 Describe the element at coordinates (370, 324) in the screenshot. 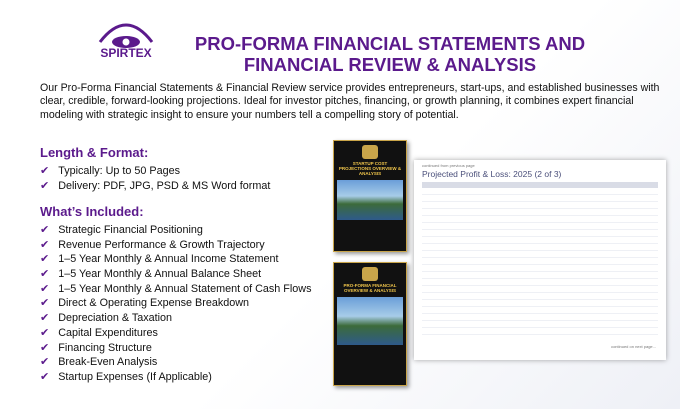

I see `book-cover: PRO-FORMA FINANCIAL OVERVIEW & ANALYSIS` at that location.